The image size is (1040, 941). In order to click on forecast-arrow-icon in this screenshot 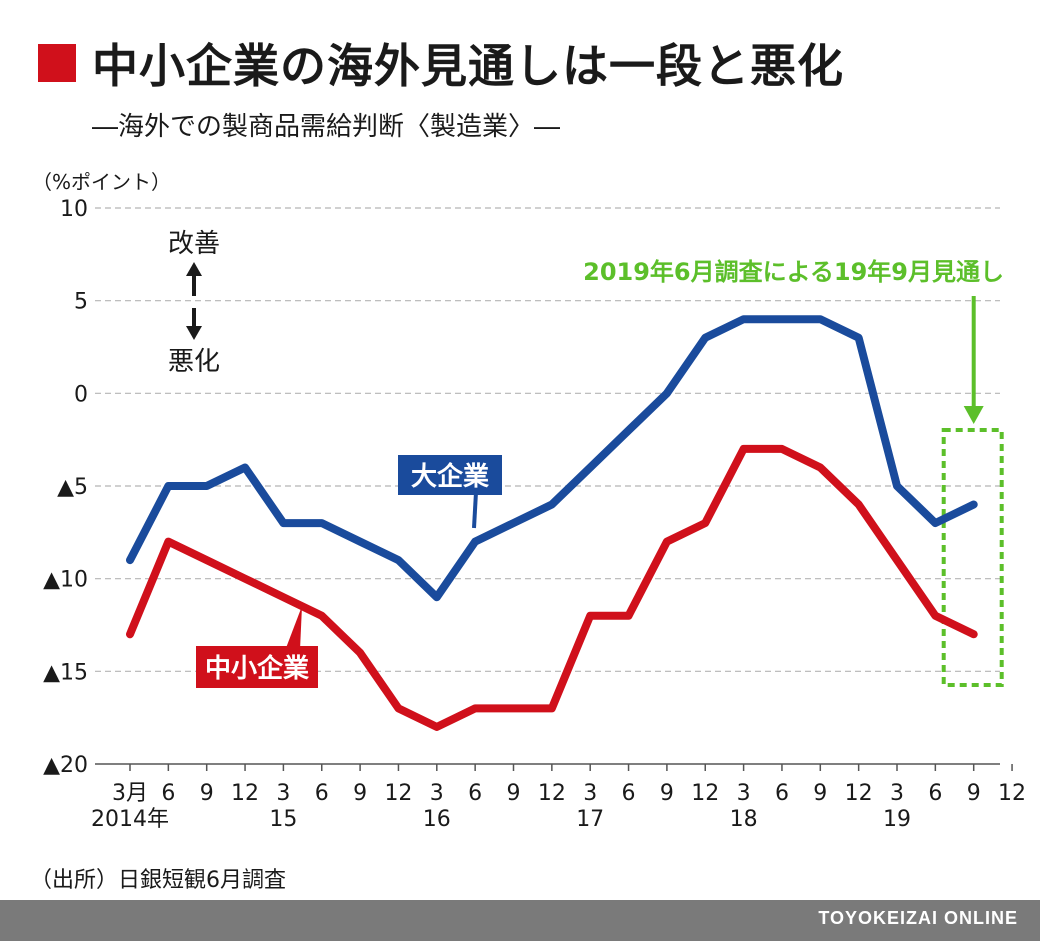, I will do `click(973, 415)`.